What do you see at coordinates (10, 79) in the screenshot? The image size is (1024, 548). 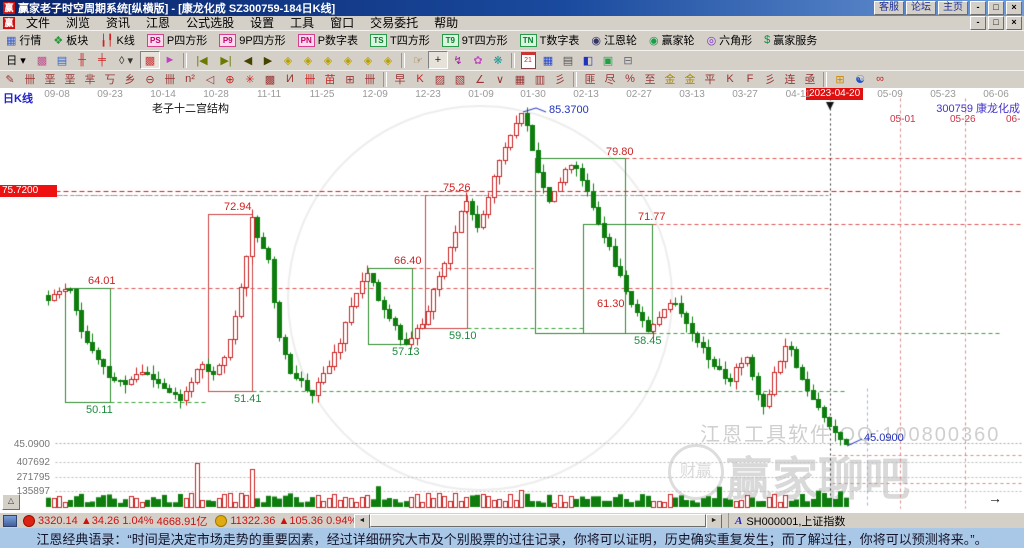 I see `draw-tool-1: ✎` at bounding box center [10, 79].